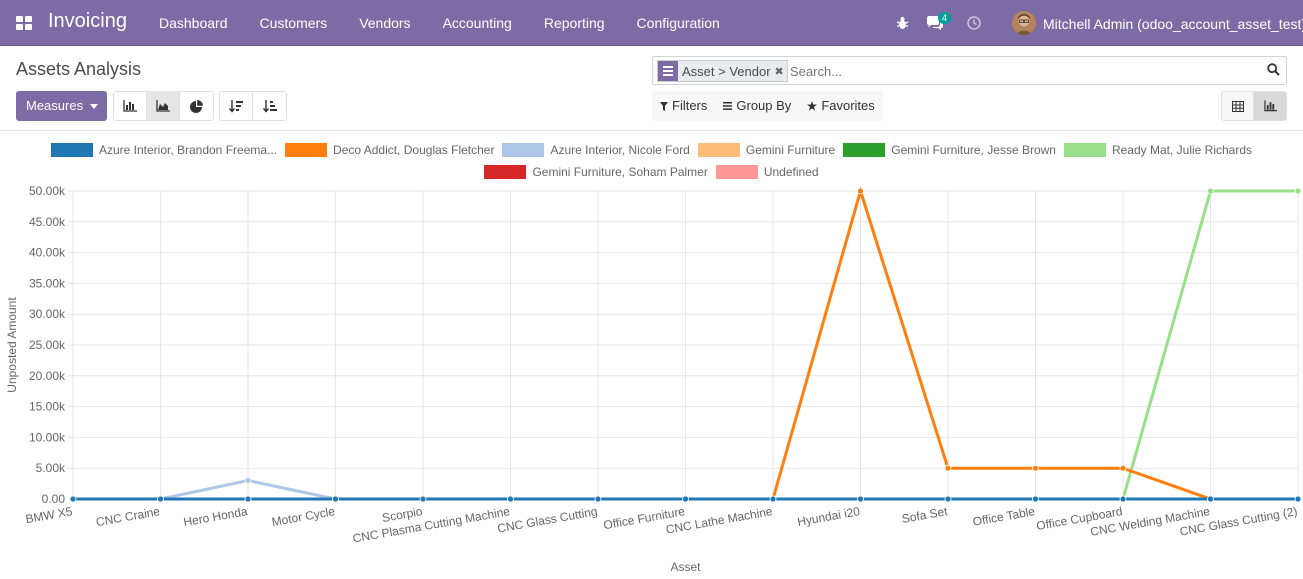 The width and height of the screenshot is (1303, 579). Describe the element at coordinates (547, 519) in the screenshot. I see `x-tick-label: CNC Glass Cutting` at that location.